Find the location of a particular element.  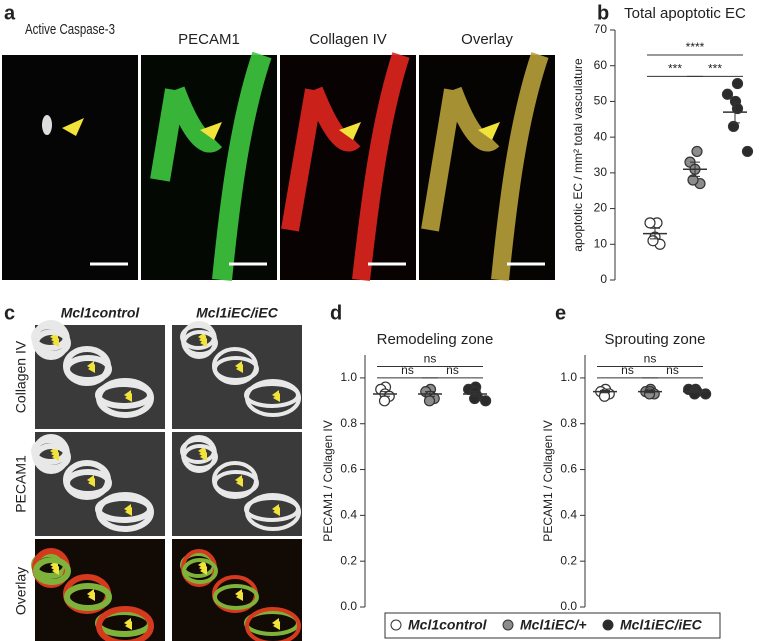

legend-label: Mcl1iEC/iEC is located at coordinates (661, 625).